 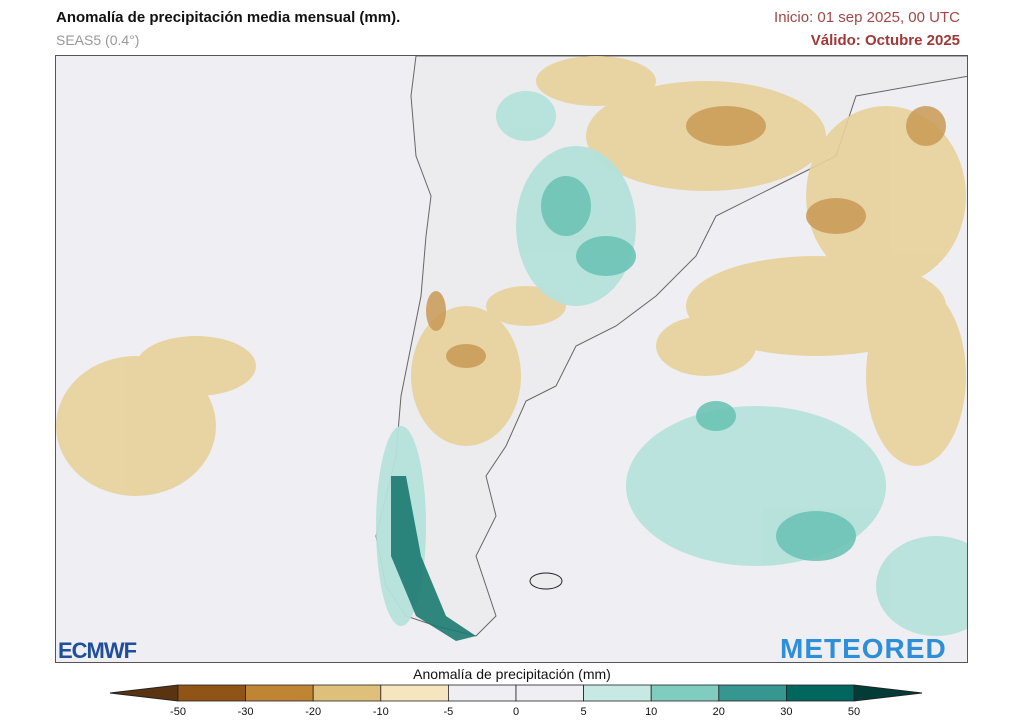 What do you see at coordinates (867, 17) in the screenshot?
I see `init-time: Inicio: 01 sep 2025, 00 UTC` at bounding box center [867, 17].